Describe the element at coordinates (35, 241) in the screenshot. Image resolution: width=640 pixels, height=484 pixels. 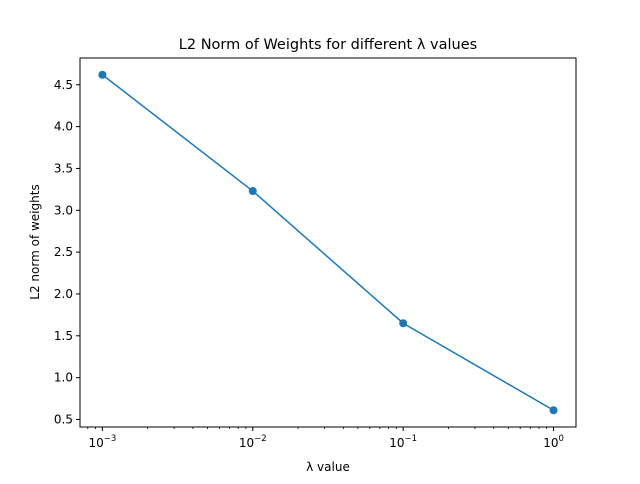
I see `y-axis-label: L2 norm of weights` at that location.